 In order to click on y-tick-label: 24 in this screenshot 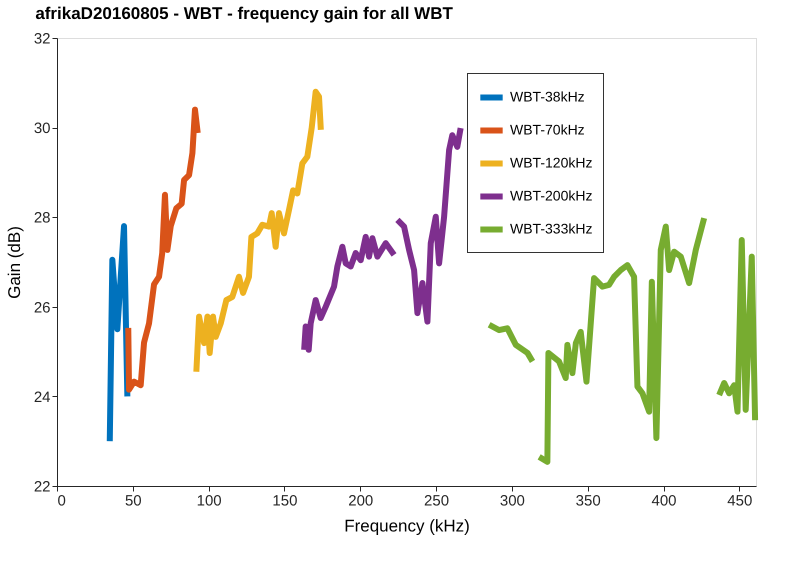, I will do `click(42, 397)`.